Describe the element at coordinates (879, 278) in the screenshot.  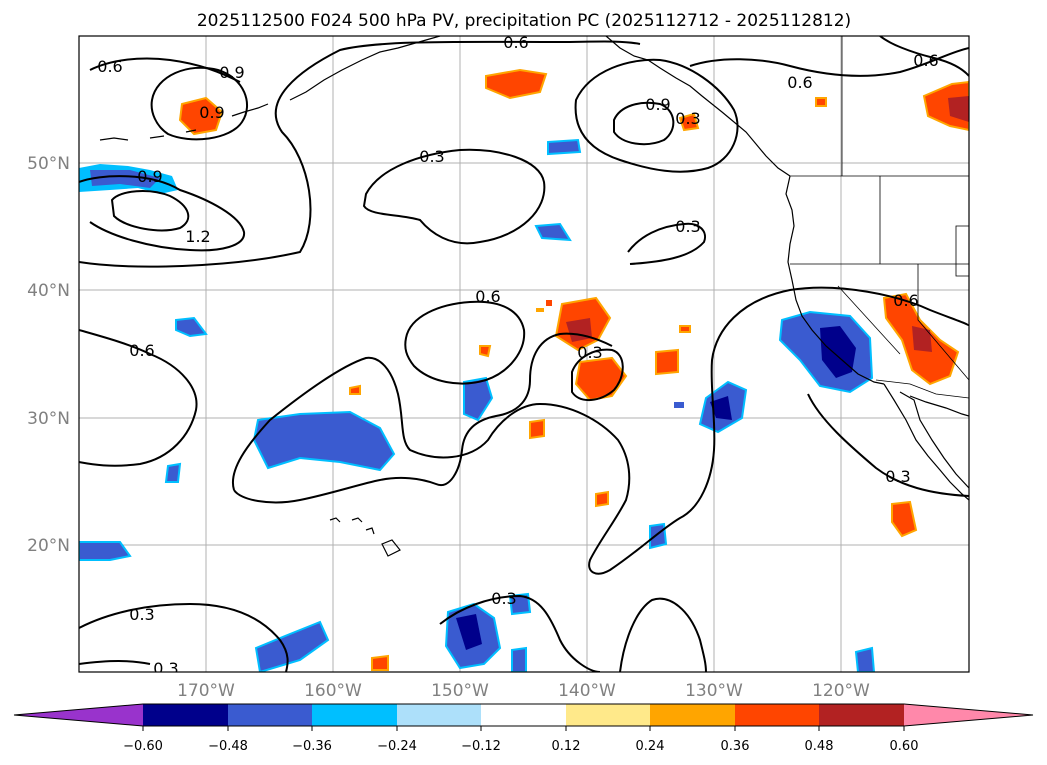
I see `state-borders` at that location.